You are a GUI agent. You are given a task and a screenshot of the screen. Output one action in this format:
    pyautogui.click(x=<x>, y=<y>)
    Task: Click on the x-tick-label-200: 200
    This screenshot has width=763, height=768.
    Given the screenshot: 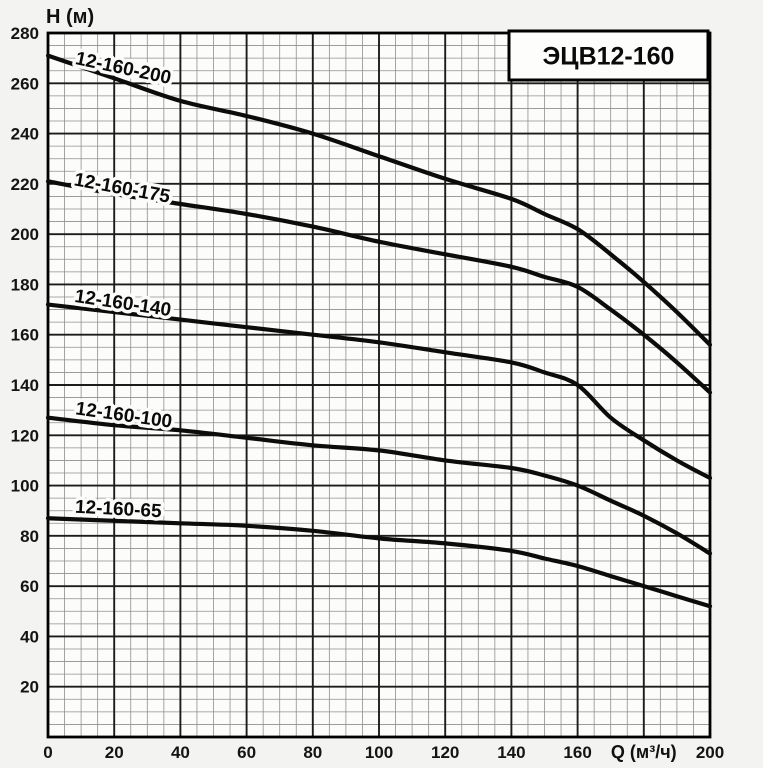 What is the action you would take?
    pyautogui.click(x=710, y=752)
    